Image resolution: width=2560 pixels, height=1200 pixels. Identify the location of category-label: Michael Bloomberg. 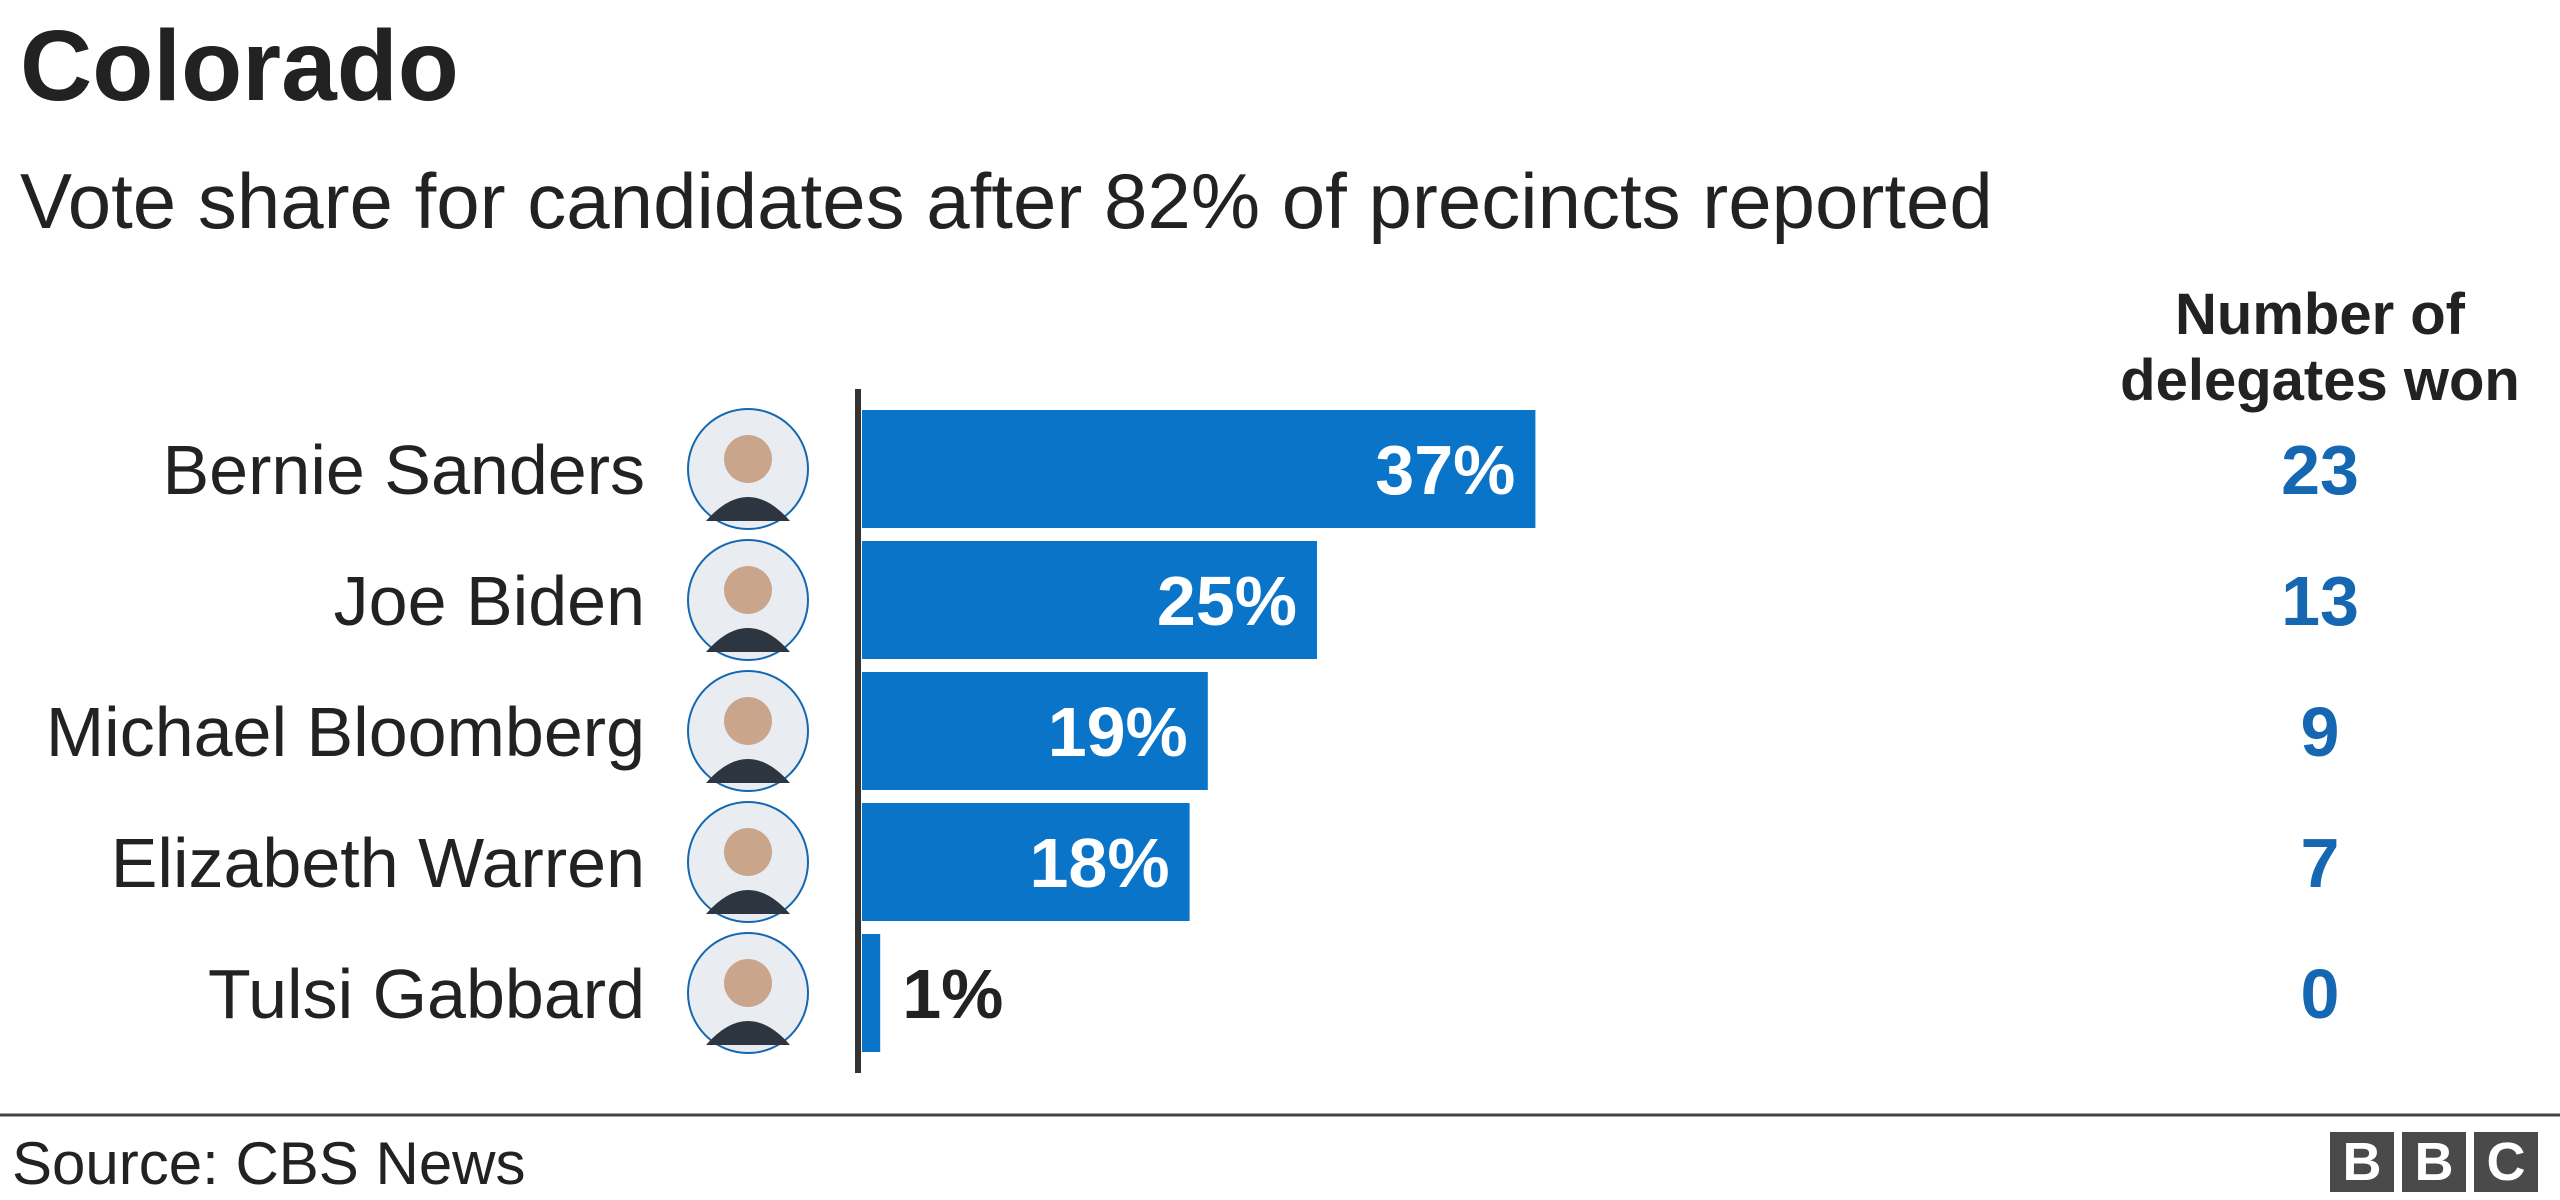
(345, 732).